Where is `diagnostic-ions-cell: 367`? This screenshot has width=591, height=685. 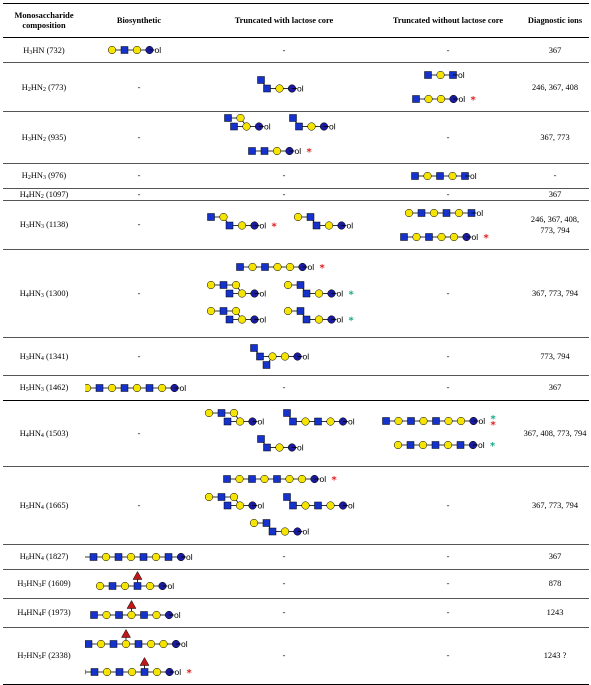
diagnostic-ions-cell: 367 is located at coordinates (555, 50).